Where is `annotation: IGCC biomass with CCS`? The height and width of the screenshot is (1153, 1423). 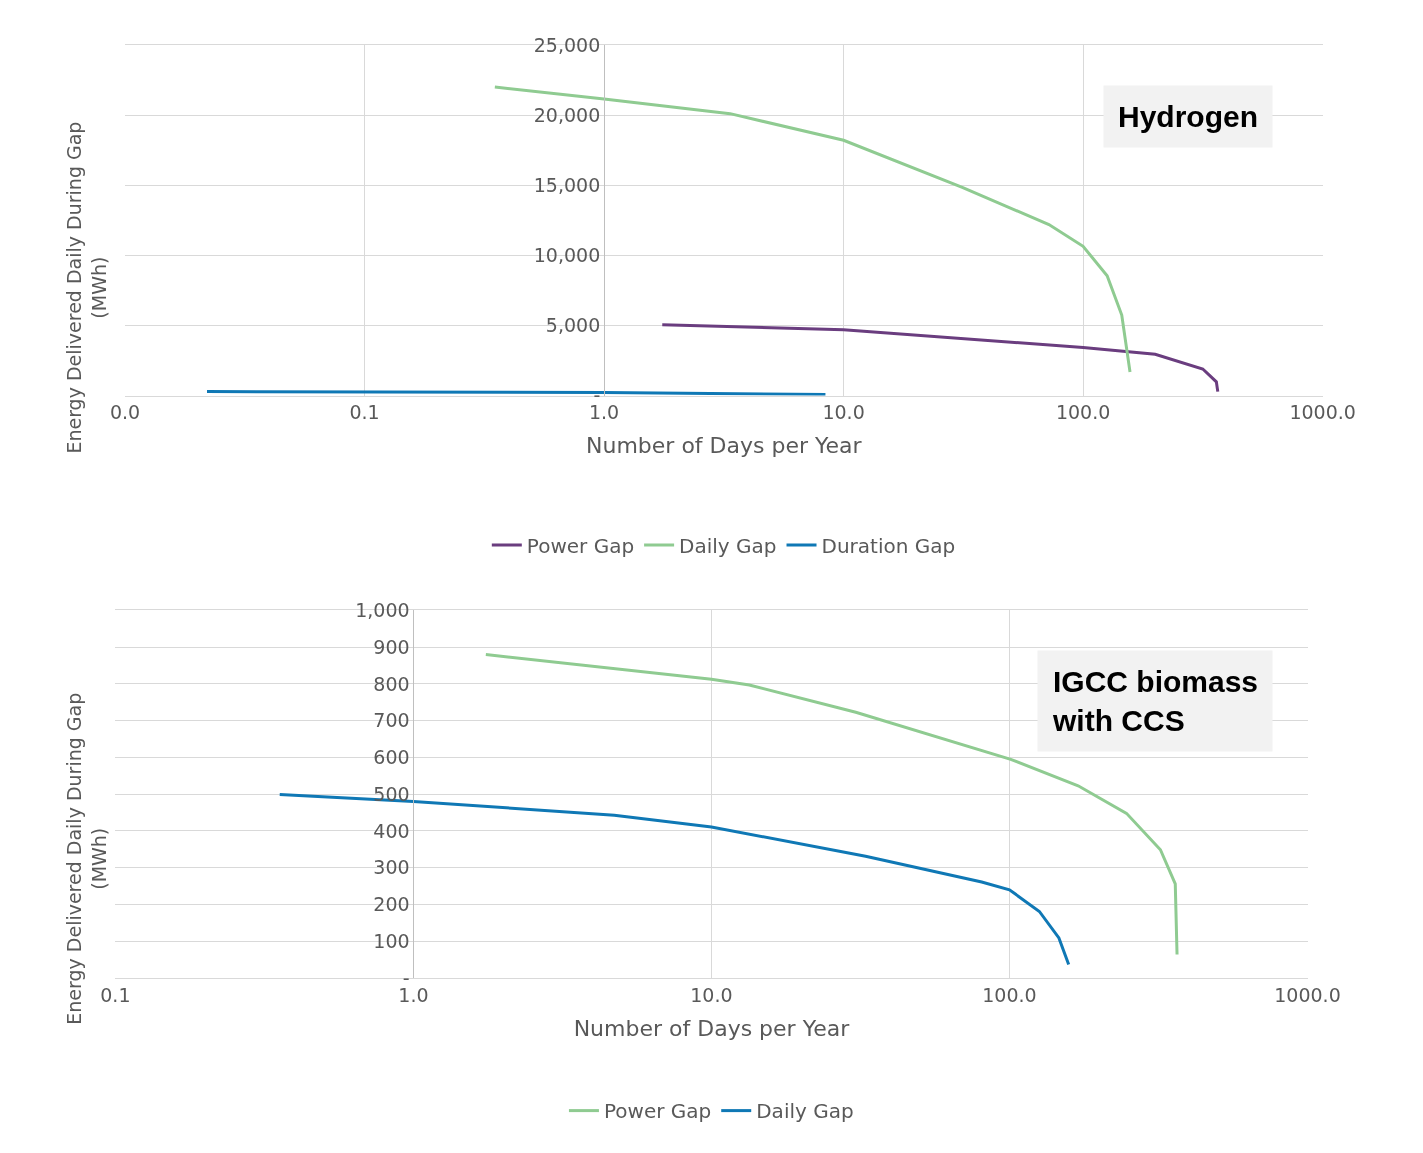 annotation: IGCC biomass with CCS is located at coordinates (1155, 701).